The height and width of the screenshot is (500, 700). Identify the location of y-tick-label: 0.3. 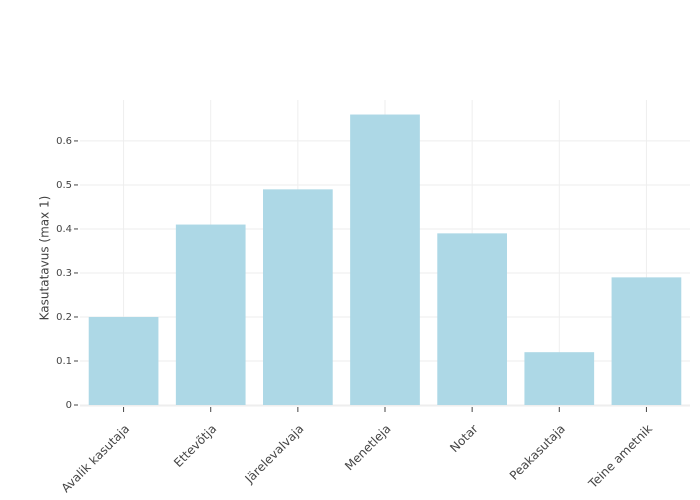
(64, 273).